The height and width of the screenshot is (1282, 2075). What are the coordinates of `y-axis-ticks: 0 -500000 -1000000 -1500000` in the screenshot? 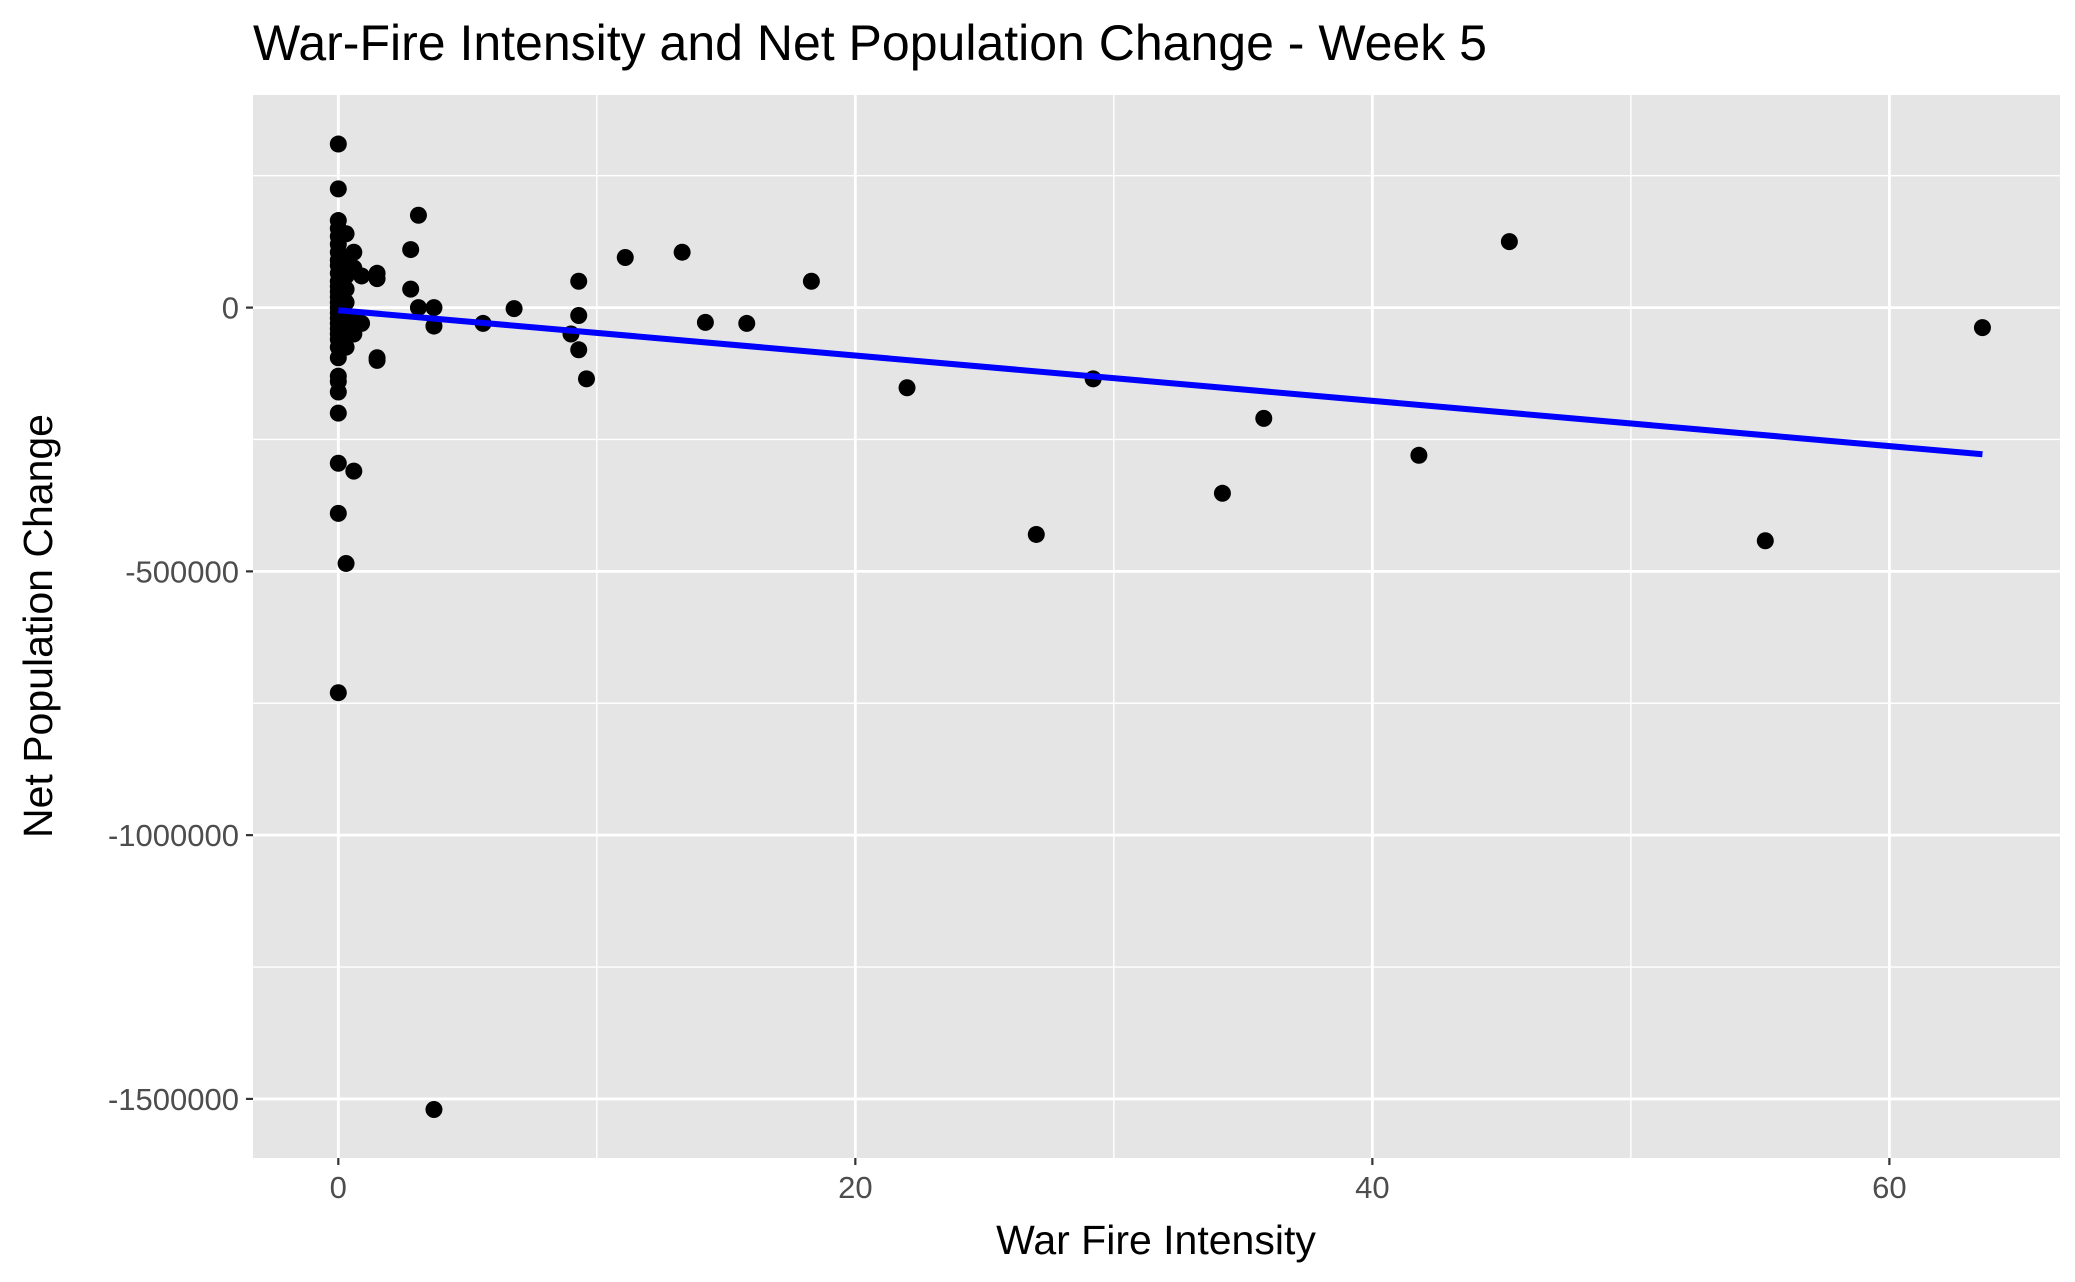 It's located at (180, 704).